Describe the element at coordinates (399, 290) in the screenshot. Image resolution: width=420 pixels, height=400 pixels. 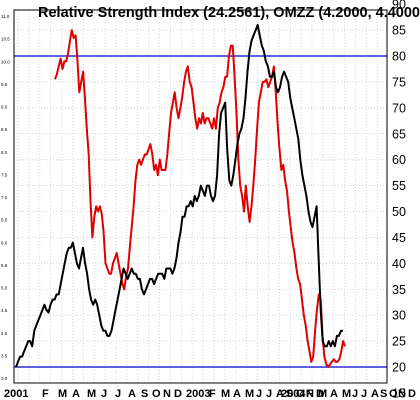
I see `y-tick-label-right: 35` at that location.